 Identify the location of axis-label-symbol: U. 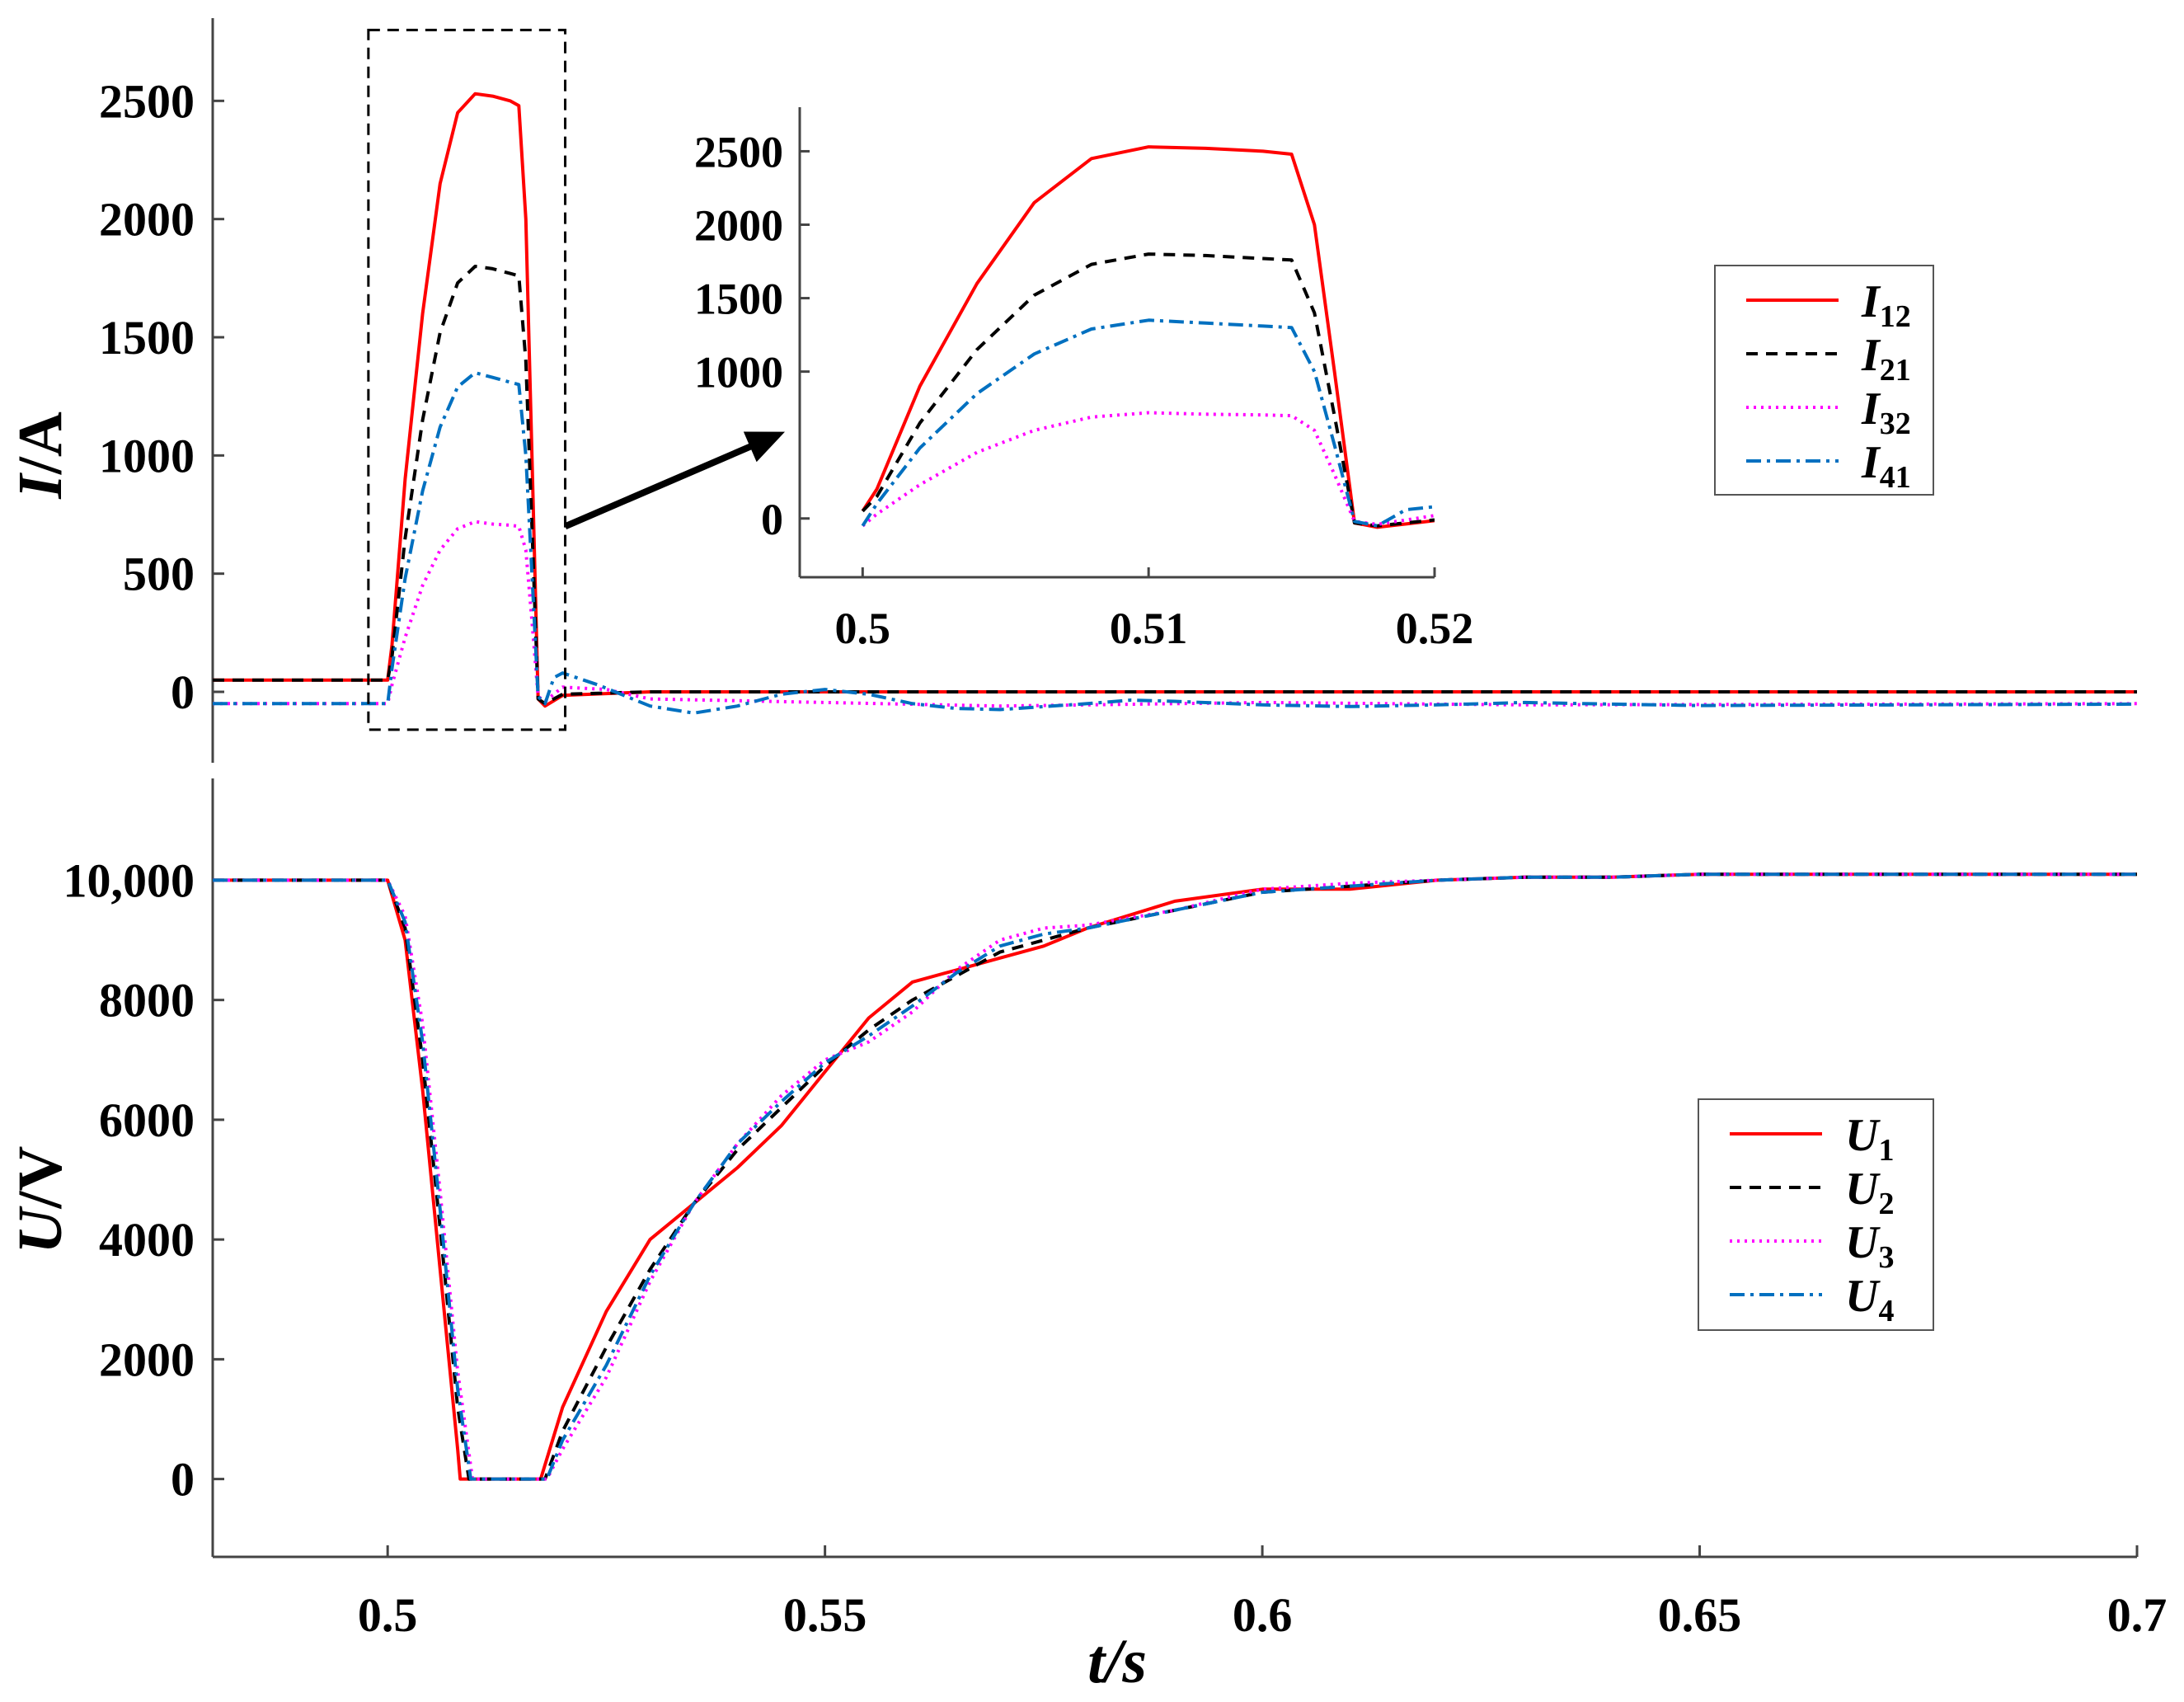
(40, 1229).